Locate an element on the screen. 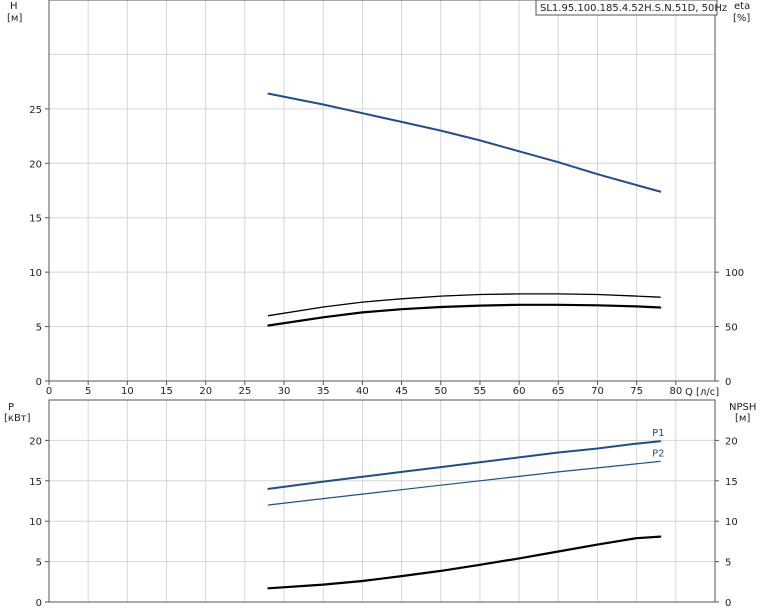  top-y-left-tick-label: 15 is located at coordinates (35, 219).